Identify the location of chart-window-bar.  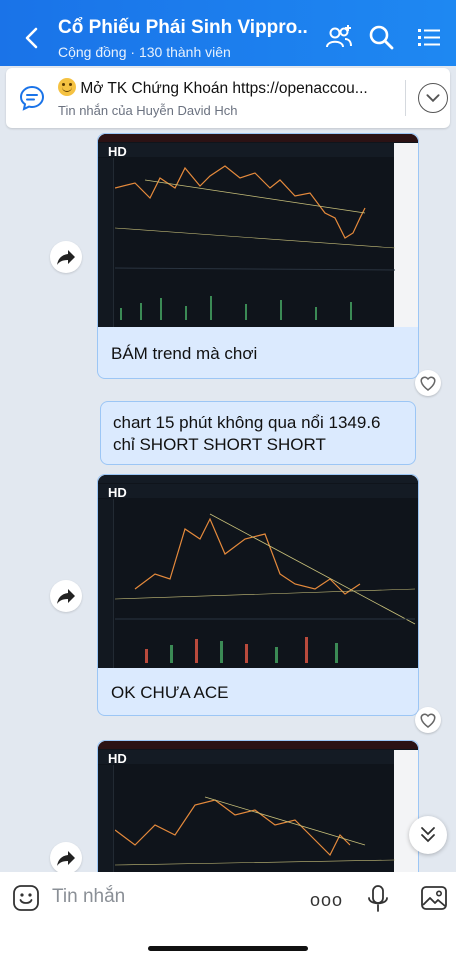
(258, 479).